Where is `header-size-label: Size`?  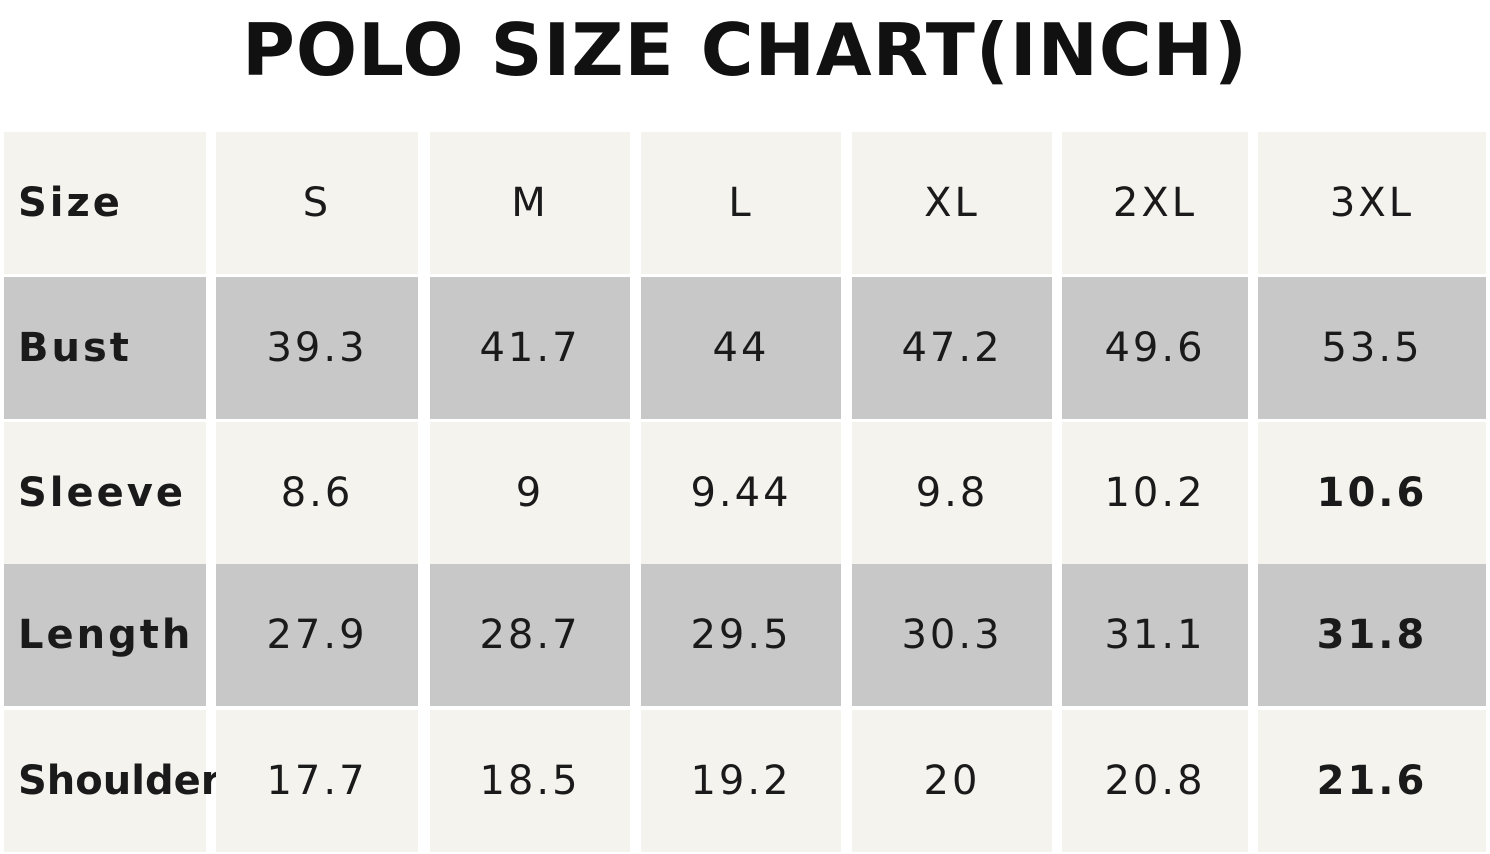 header-size-label: Size is located at coordinates (105, 203).